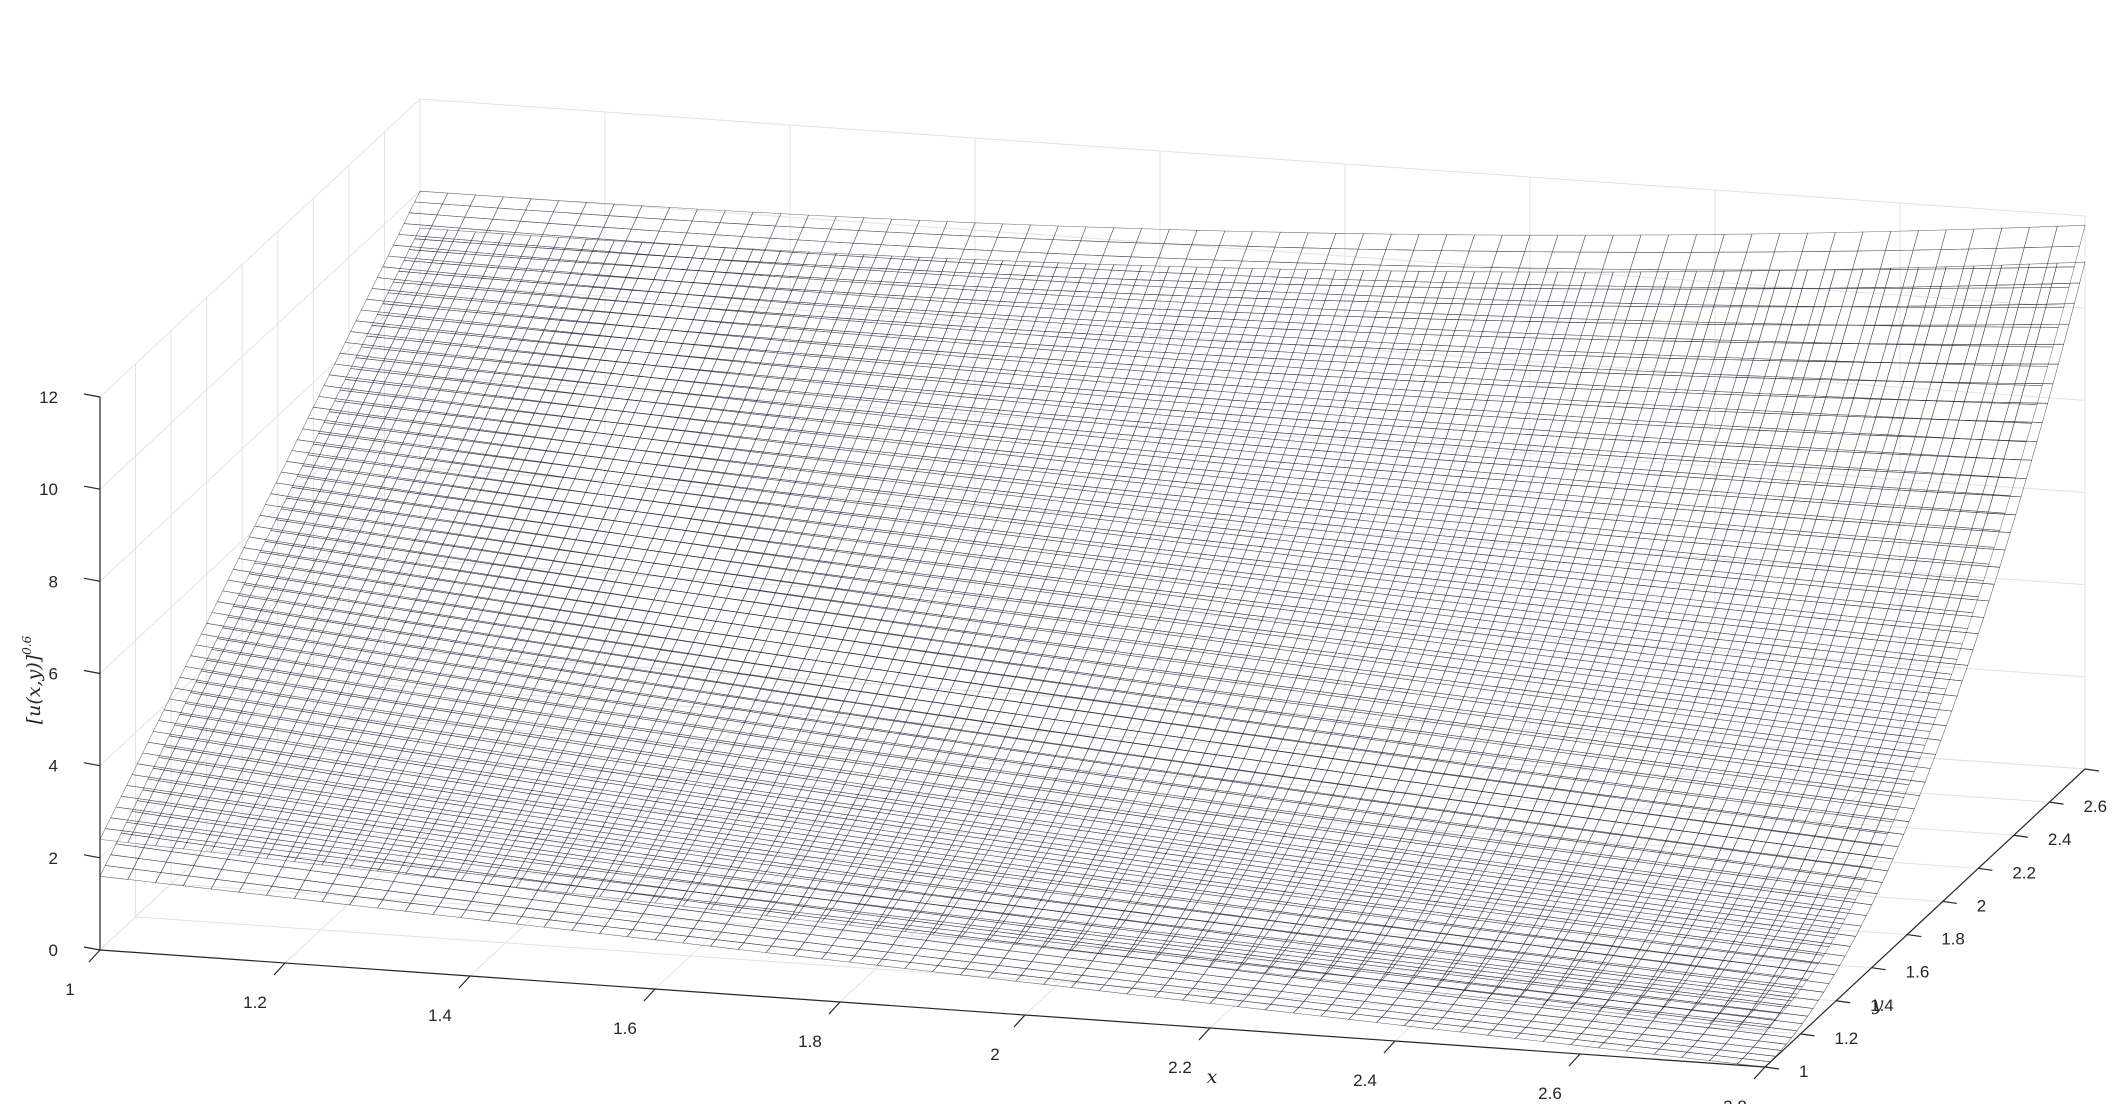 This screenshot has width=2116, height=1104. What do you see at coordinates (630, 827) in the screenshot?
I see `grid-line` at bounding box center [630, 827].